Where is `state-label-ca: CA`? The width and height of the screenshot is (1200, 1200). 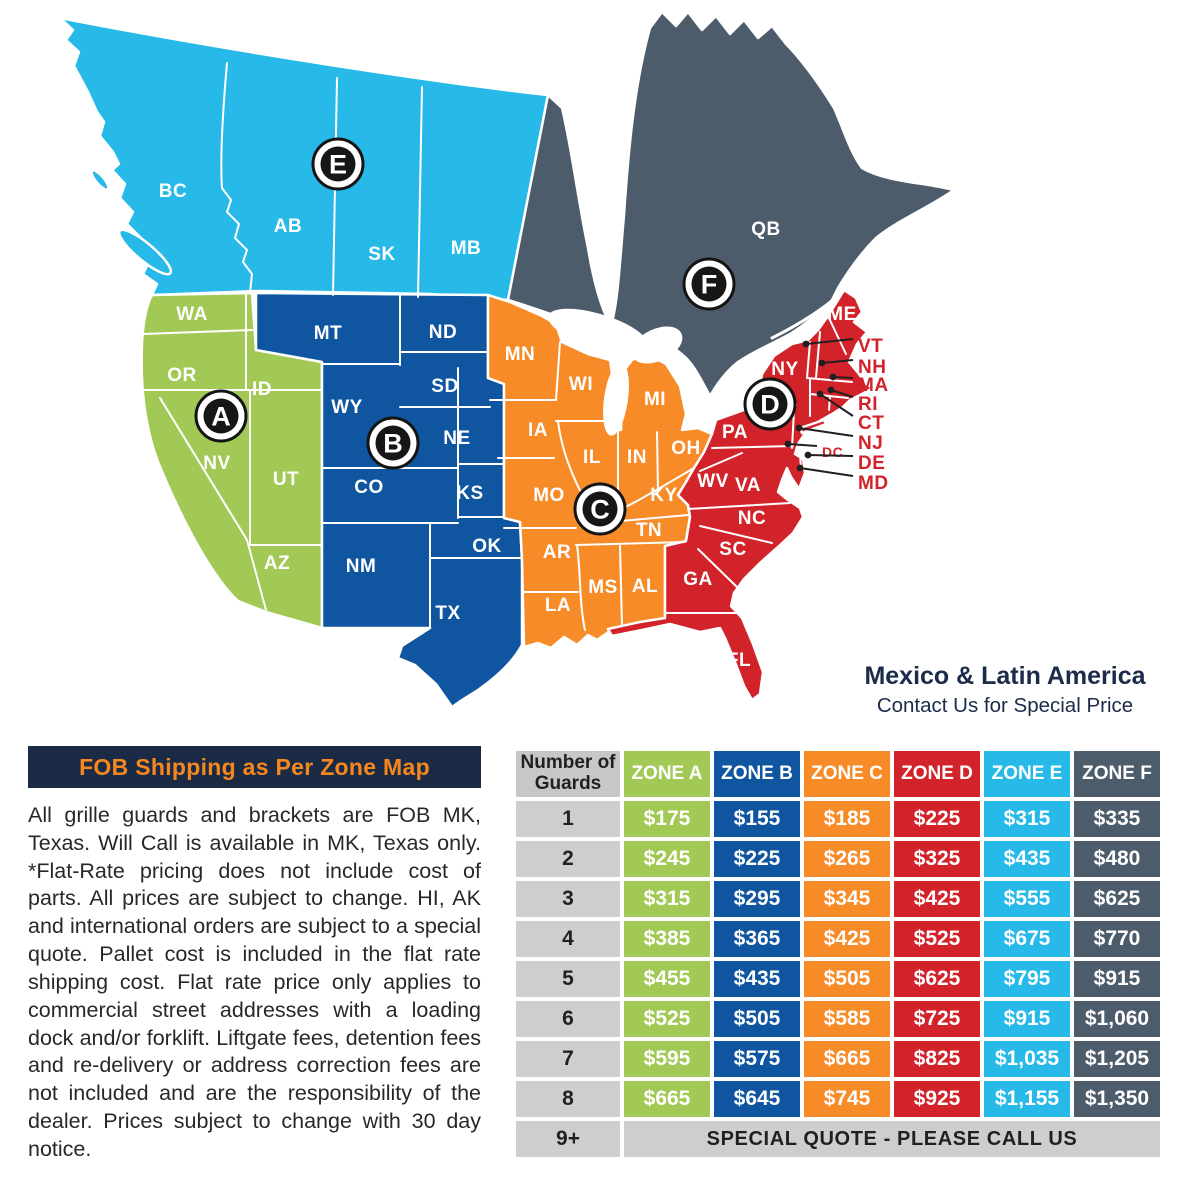
state-label-ca: CA is located at coordinates (168, 508).